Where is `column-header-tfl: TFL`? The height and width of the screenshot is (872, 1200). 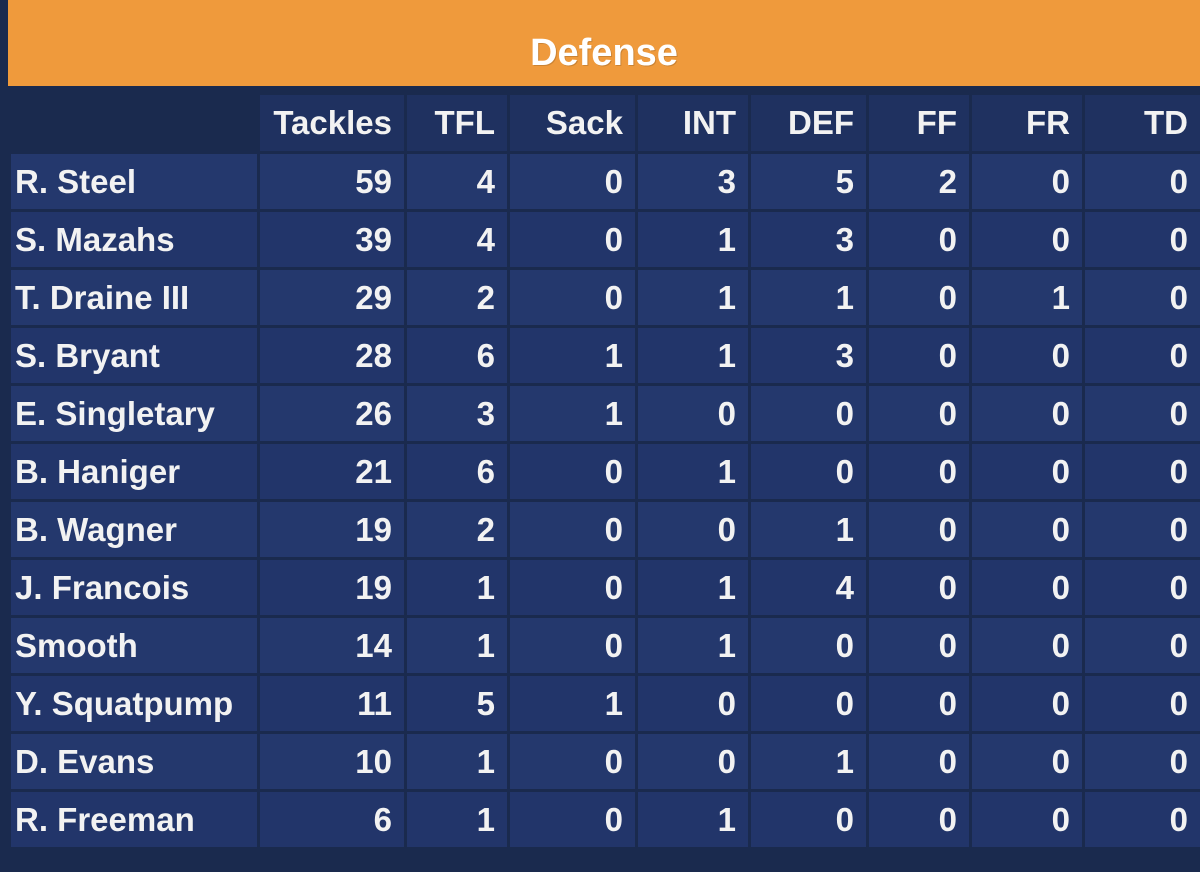
column-header-tfl: TFL is located at coordinates (457, 123).